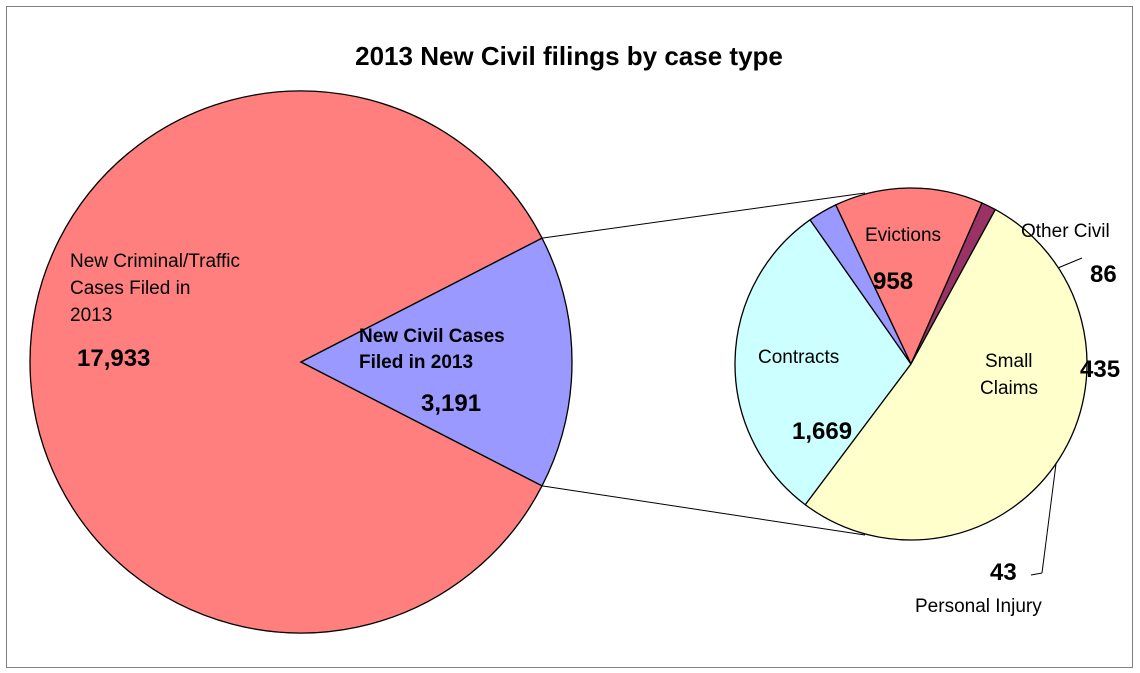  Describe the element at coordinates (703, 510) in the screenshot. I see `connector-line-bottom` at that location.